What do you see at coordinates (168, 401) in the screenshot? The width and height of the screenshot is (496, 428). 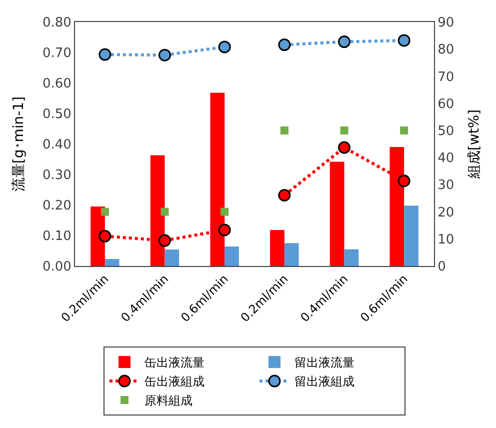 I see `legend-label: 原料組成` at bounding box center [168, 401].